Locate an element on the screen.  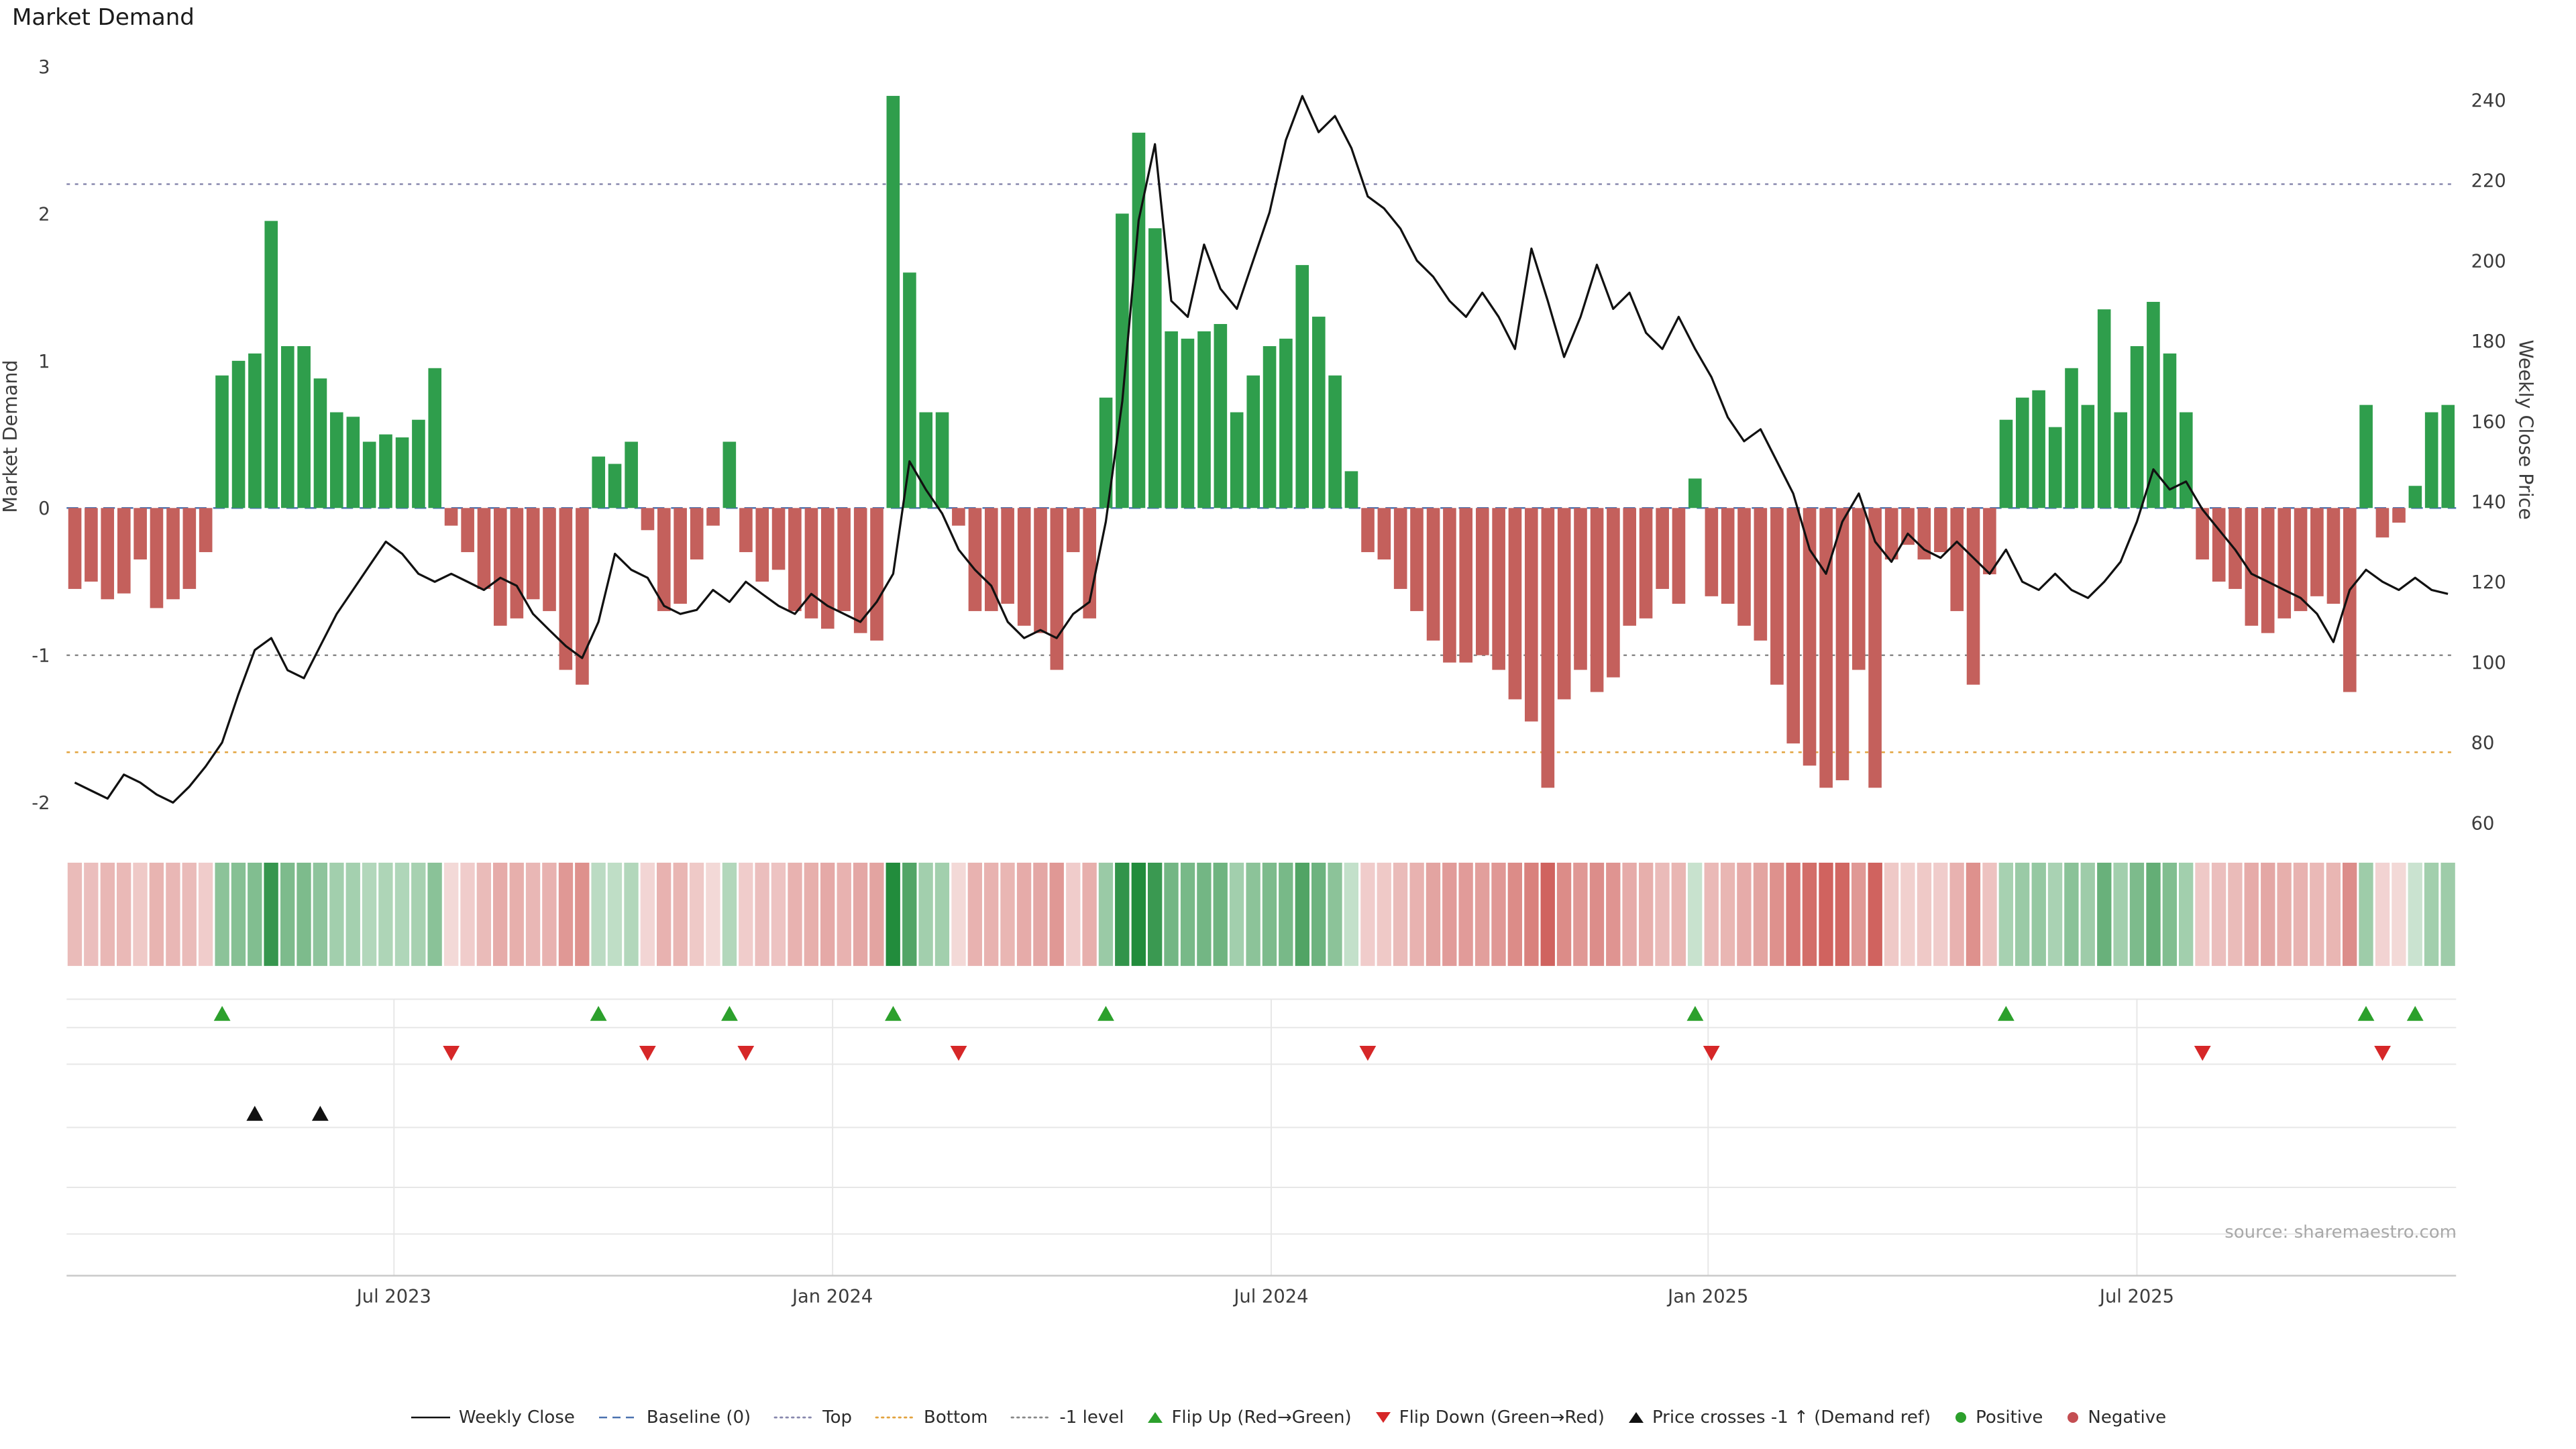
svg-text: 140 is located at coordinates (2488, 502).